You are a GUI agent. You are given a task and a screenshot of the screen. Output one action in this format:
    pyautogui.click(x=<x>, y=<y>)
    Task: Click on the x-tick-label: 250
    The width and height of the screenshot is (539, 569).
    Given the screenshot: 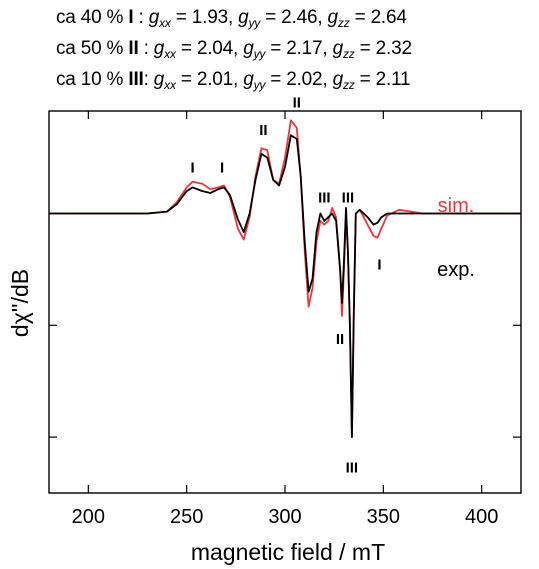 What is the action you would take?
    pyautogui.click(x=186, y=517)
    